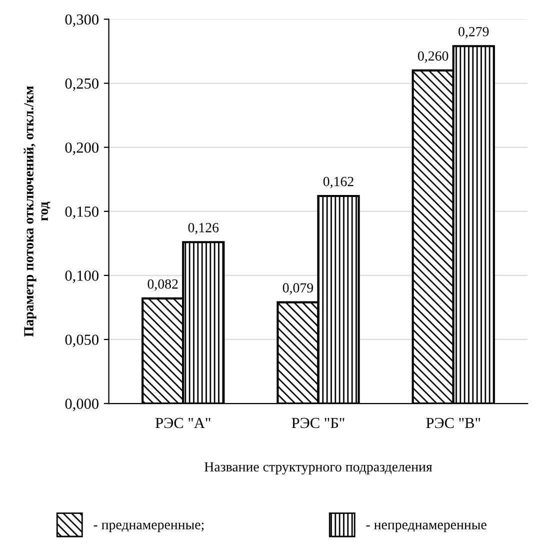 The height and width of the screenshot is (549, 544). I want to click on y-tick-label: 0,200, so click(81, 148).